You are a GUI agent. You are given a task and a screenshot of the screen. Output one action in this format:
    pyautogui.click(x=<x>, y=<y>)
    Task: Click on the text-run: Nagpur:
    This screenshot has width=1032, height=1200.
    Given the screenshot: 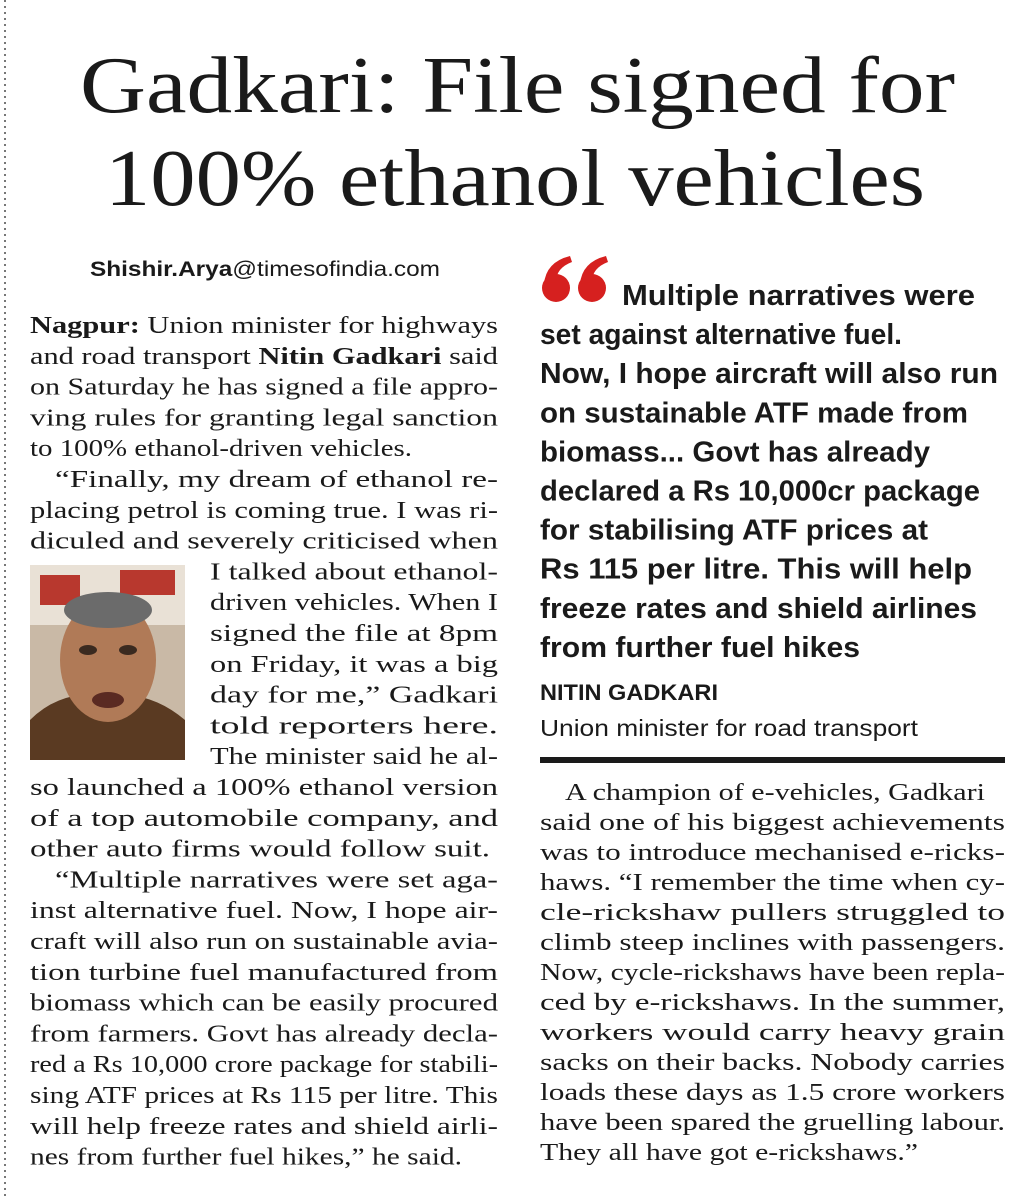 What is the action you would take?
    pyautogui.click(x=85, y=326)
    